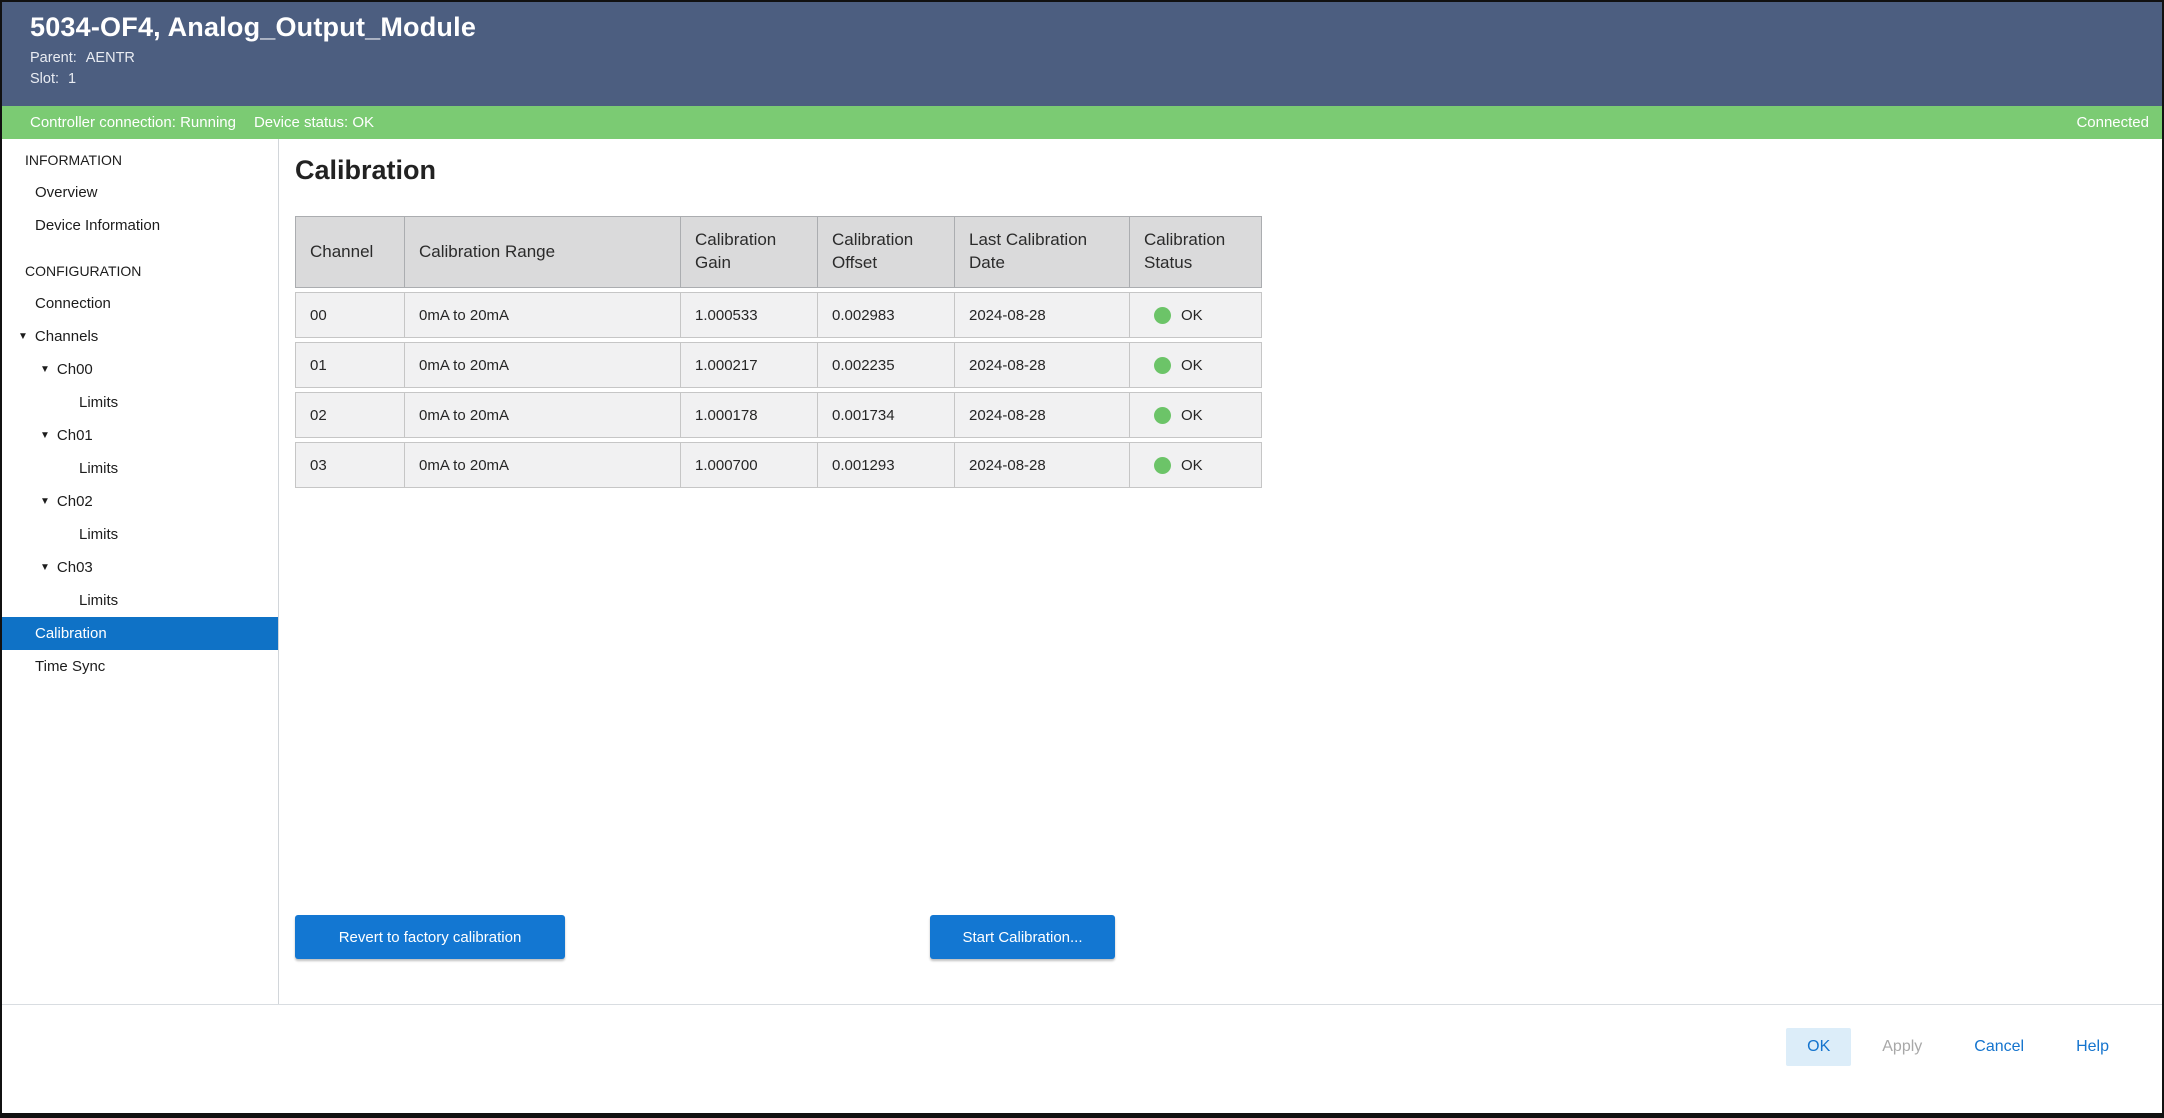 Image resolution: width=2164 pixels, height=1118 pixels. Describe the element at coordinates (73, 159) in the screenshot. I see `sidebar-item-label: INFORMATION` at that location.